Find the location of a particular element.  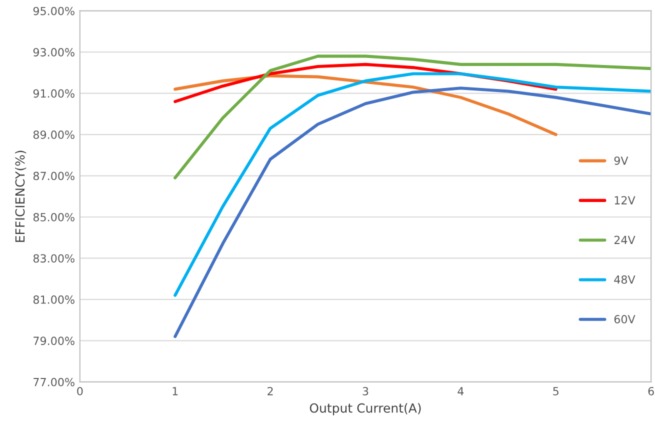

y-tick-label: 81.00% is located at coordinates (53, 299).